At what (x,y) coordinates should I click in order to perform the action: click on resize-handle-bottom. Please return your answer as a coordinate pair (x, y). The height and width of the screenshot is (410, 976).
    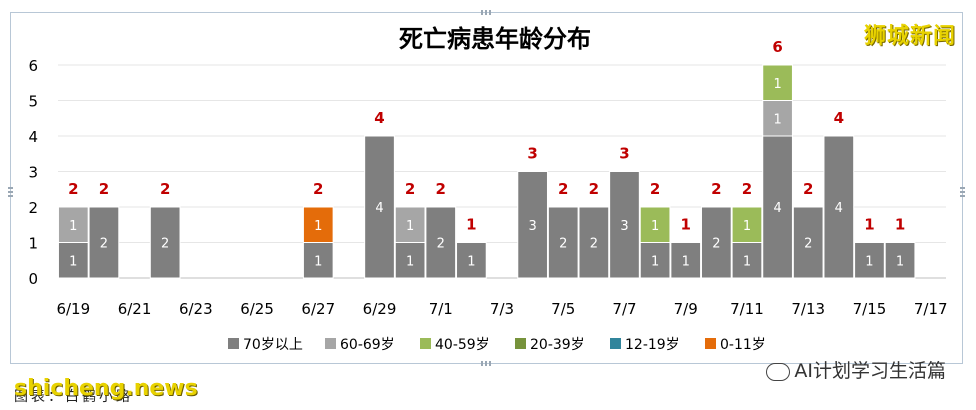
    Looking at the image, I should click on (487, 363).